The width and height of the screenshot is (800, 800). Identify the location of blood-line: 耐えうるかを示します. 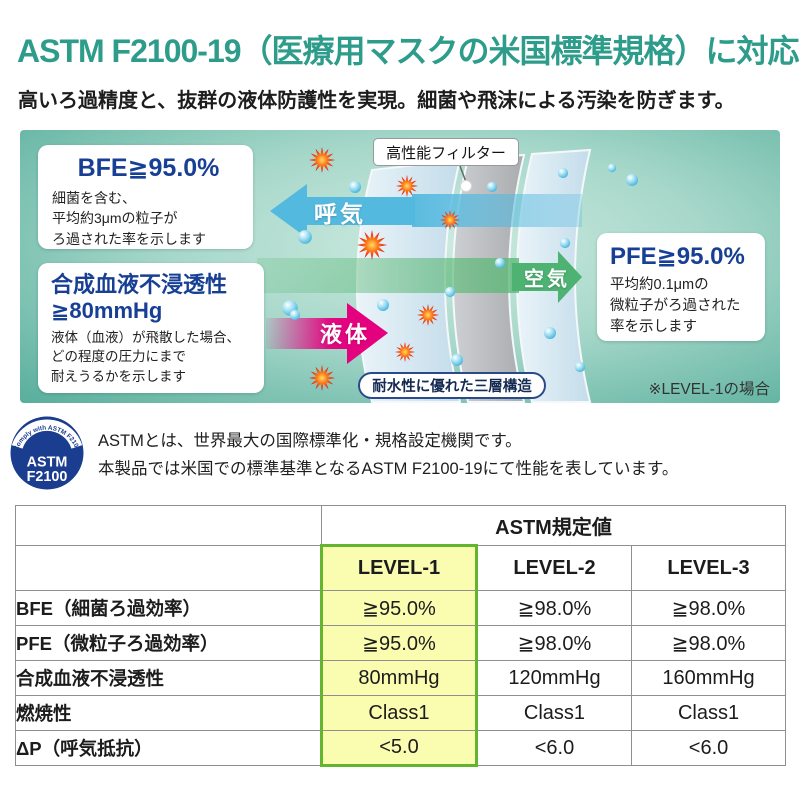
(118, 377).